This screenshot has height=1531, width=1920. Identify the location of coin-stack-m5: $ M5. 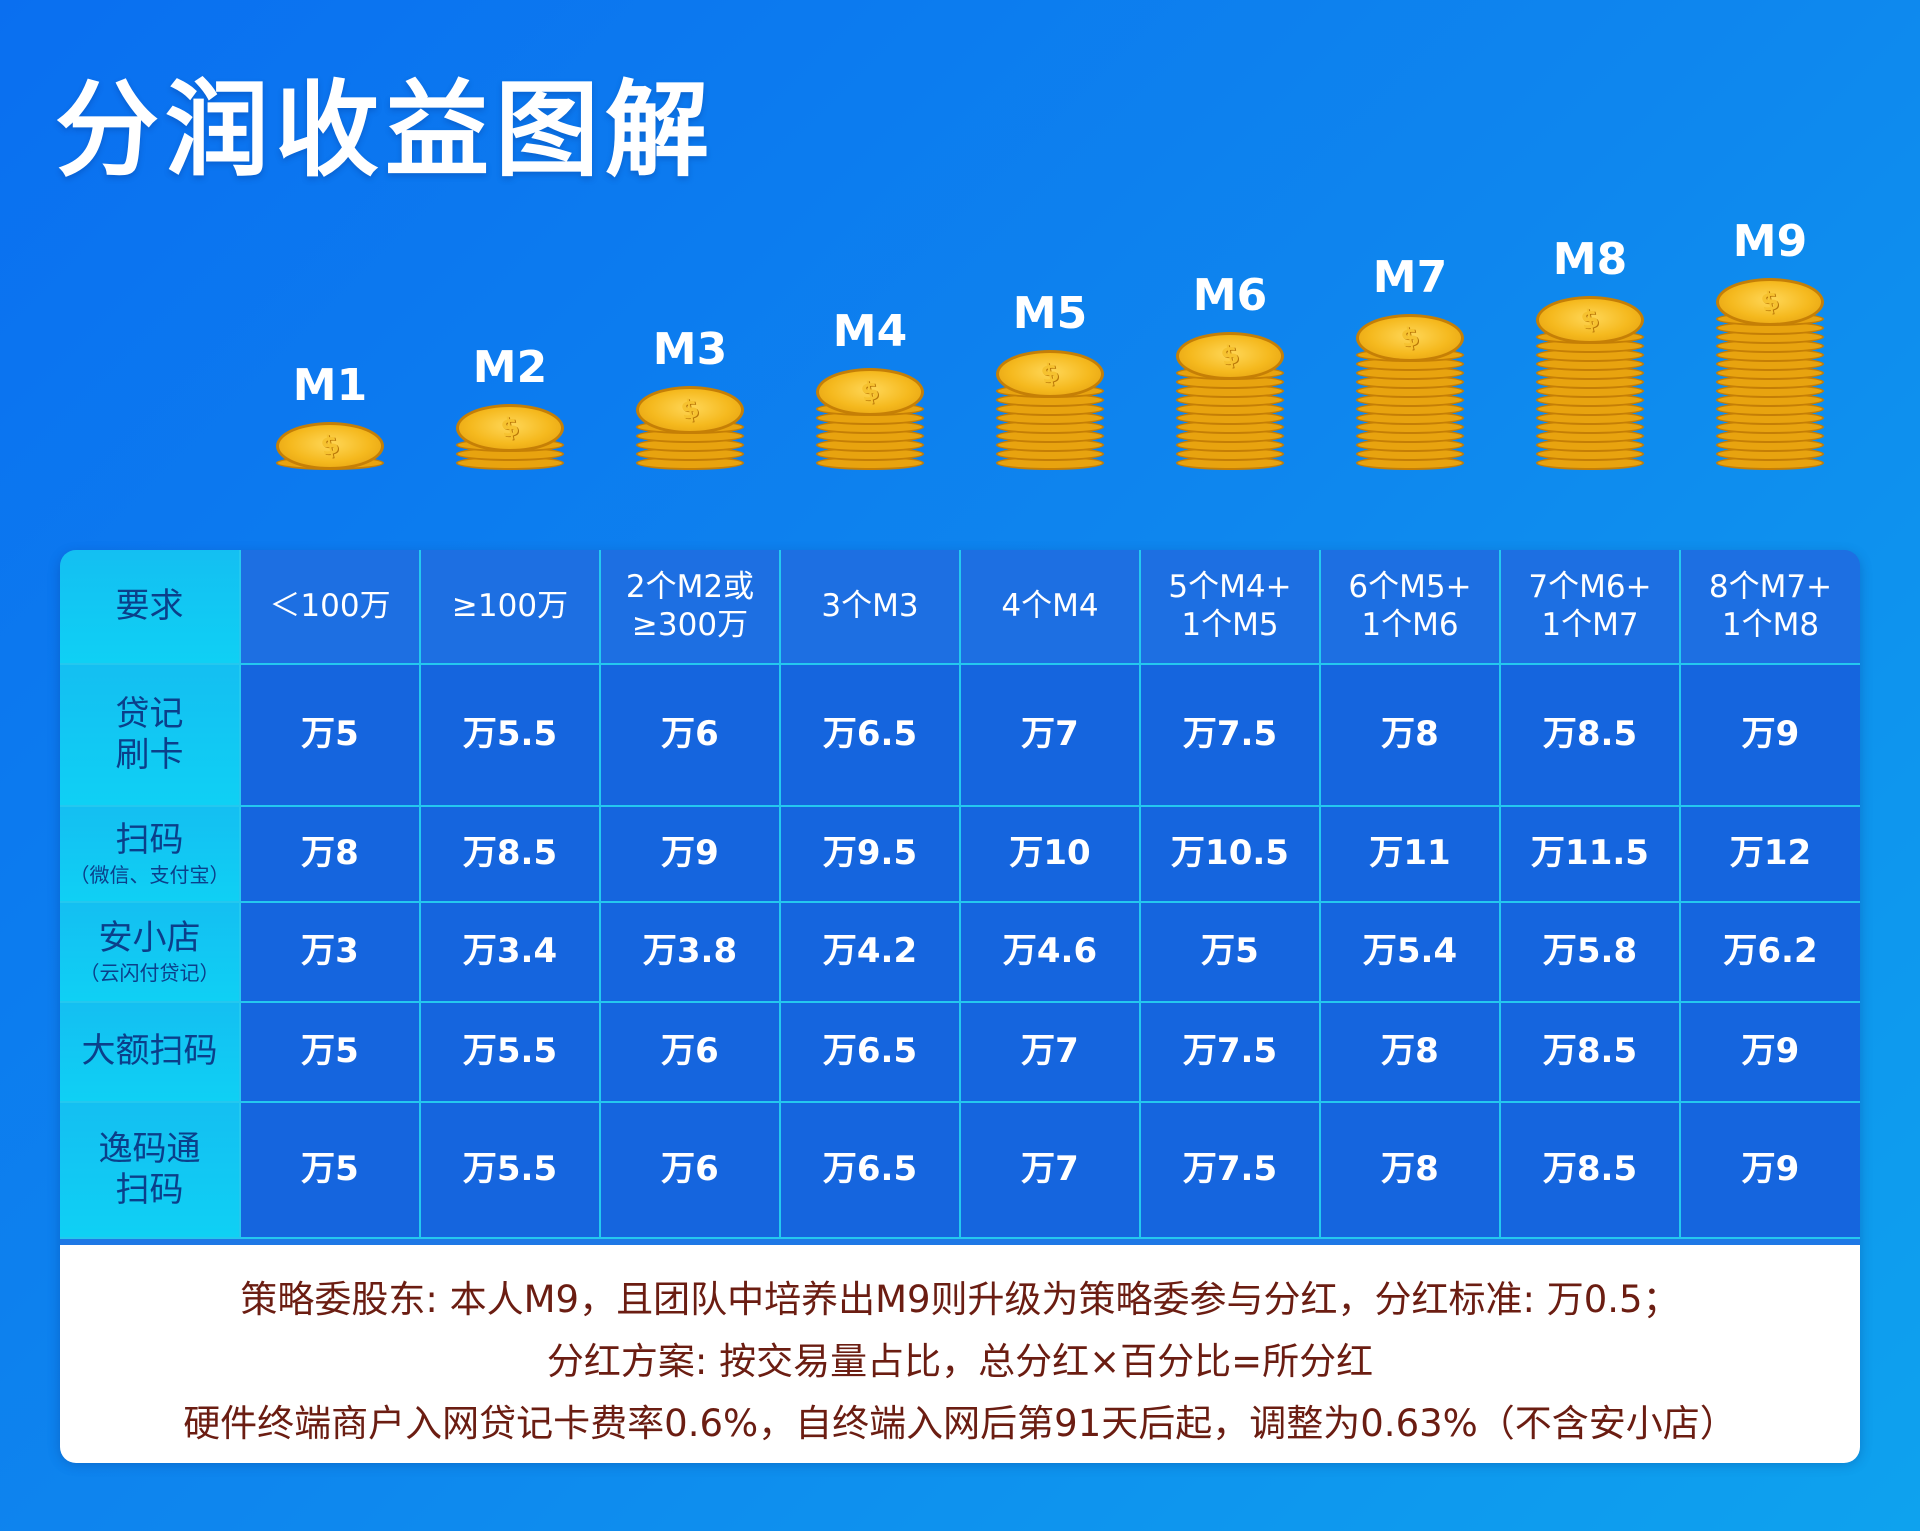
(1050, 235).